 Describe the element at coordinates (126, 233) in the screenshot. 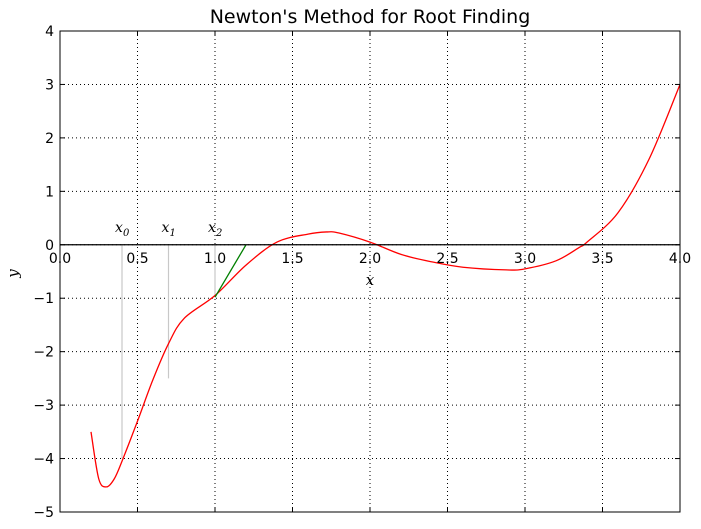

I see `iteration-label-subscript: 0` at that location.